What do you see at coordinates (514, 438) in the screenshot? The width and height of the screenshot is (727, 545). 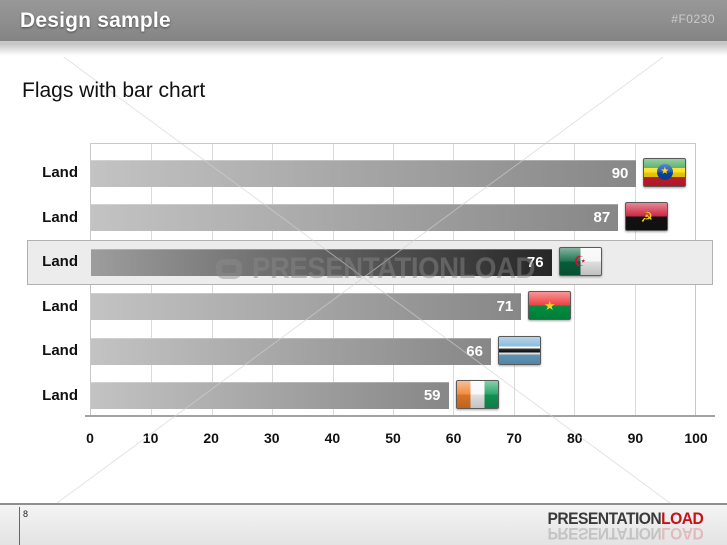 I see `x-axis-tick-label: 70` at bounding box center [514, 438].